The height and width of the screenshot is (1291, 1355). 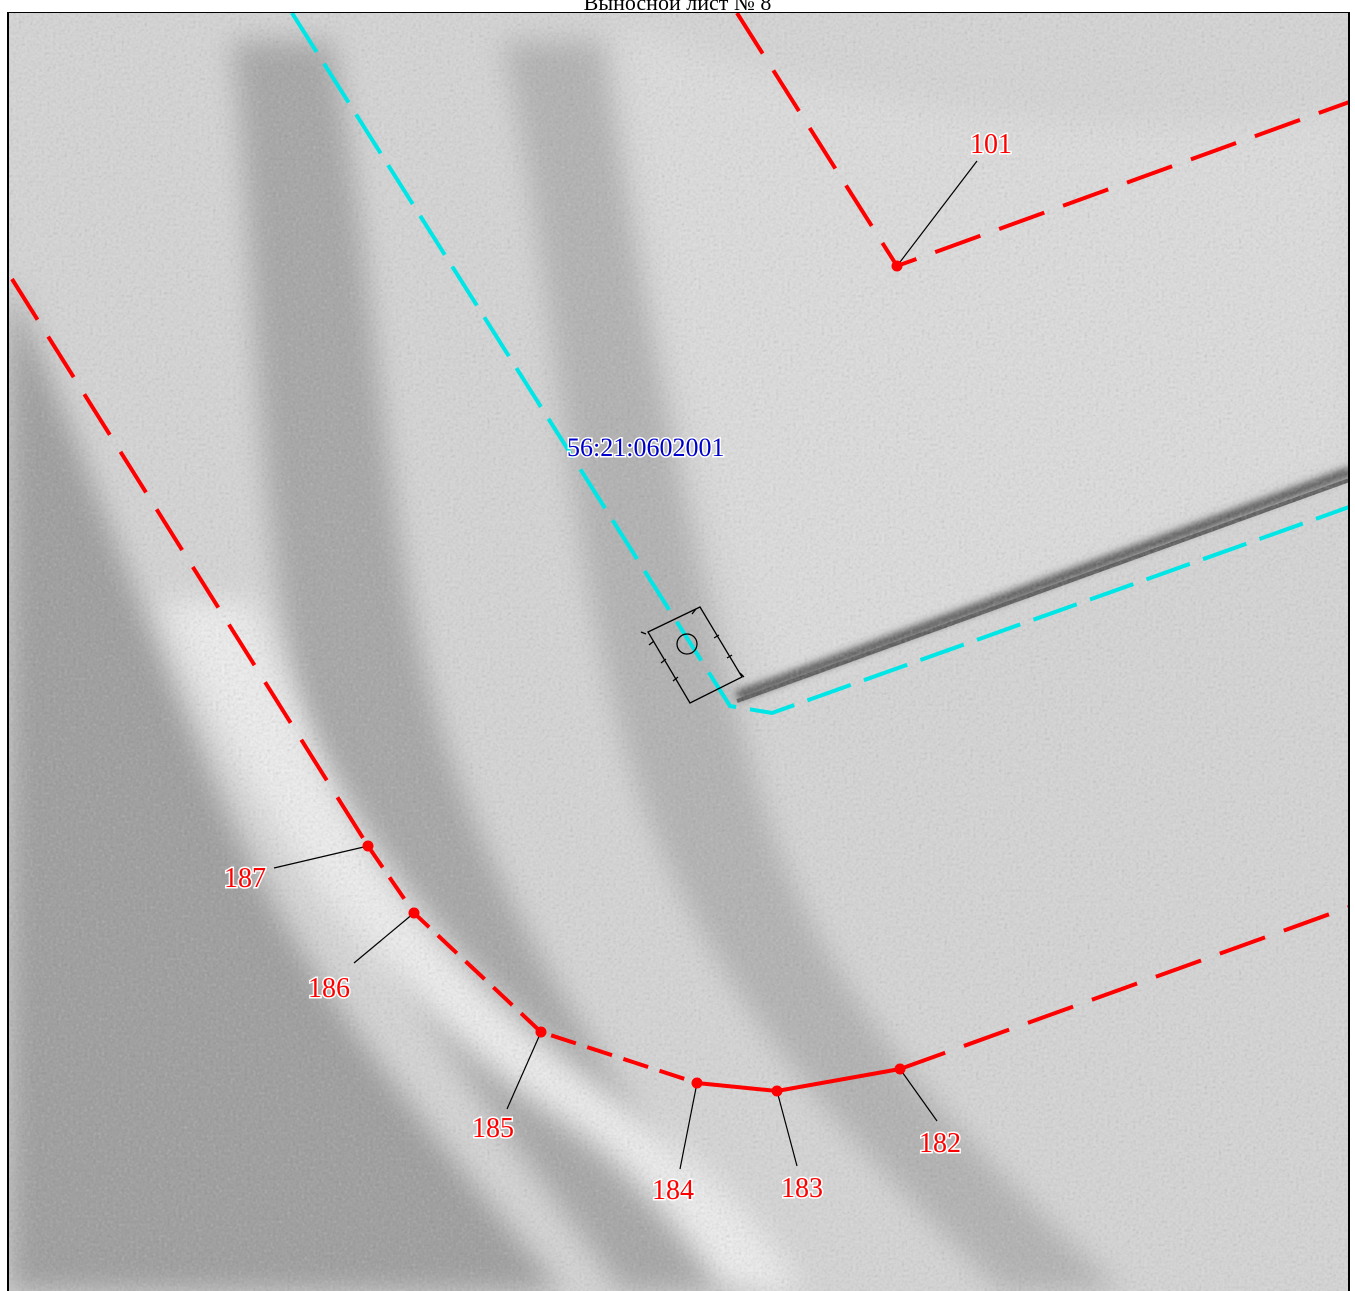 I want to click on cadastral-number-label: 56:21:0602001, so click(x=645, y=447).